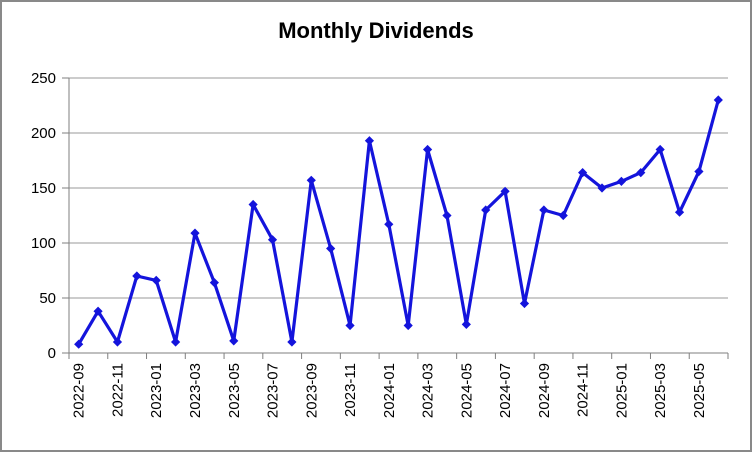 The image size is (752, 452). Describe the element at coordinates (621, 390) in the screenshot. I see `x-tick-label: 2025-01` at that location.